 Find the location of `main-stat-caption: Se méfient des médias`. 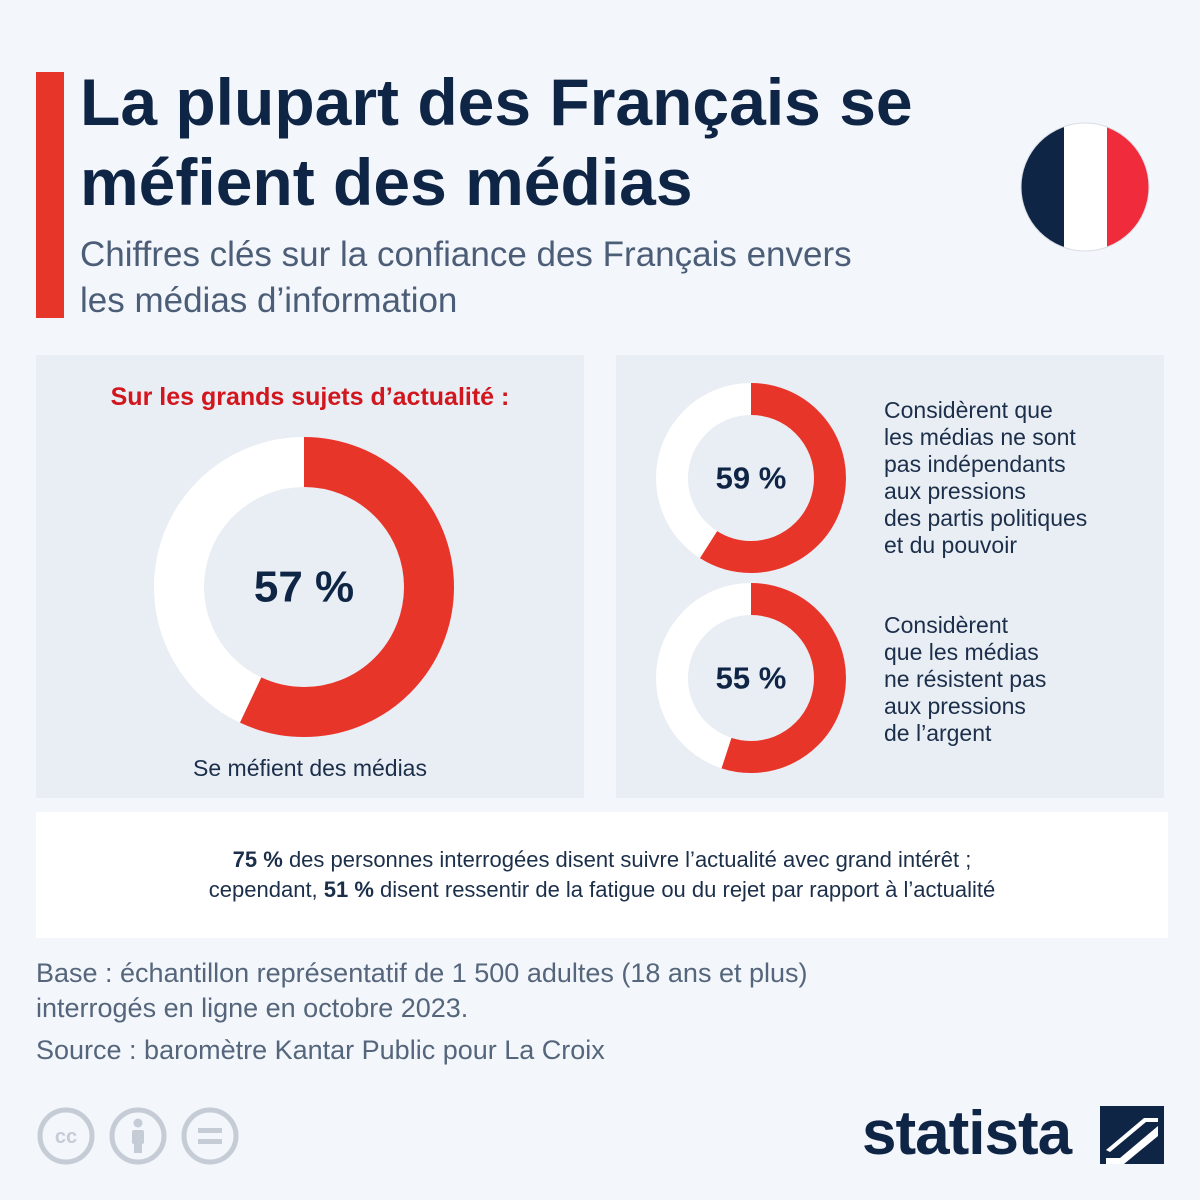

main-stat-caption: Se méfient des médias is located at coordinates (310, 768).